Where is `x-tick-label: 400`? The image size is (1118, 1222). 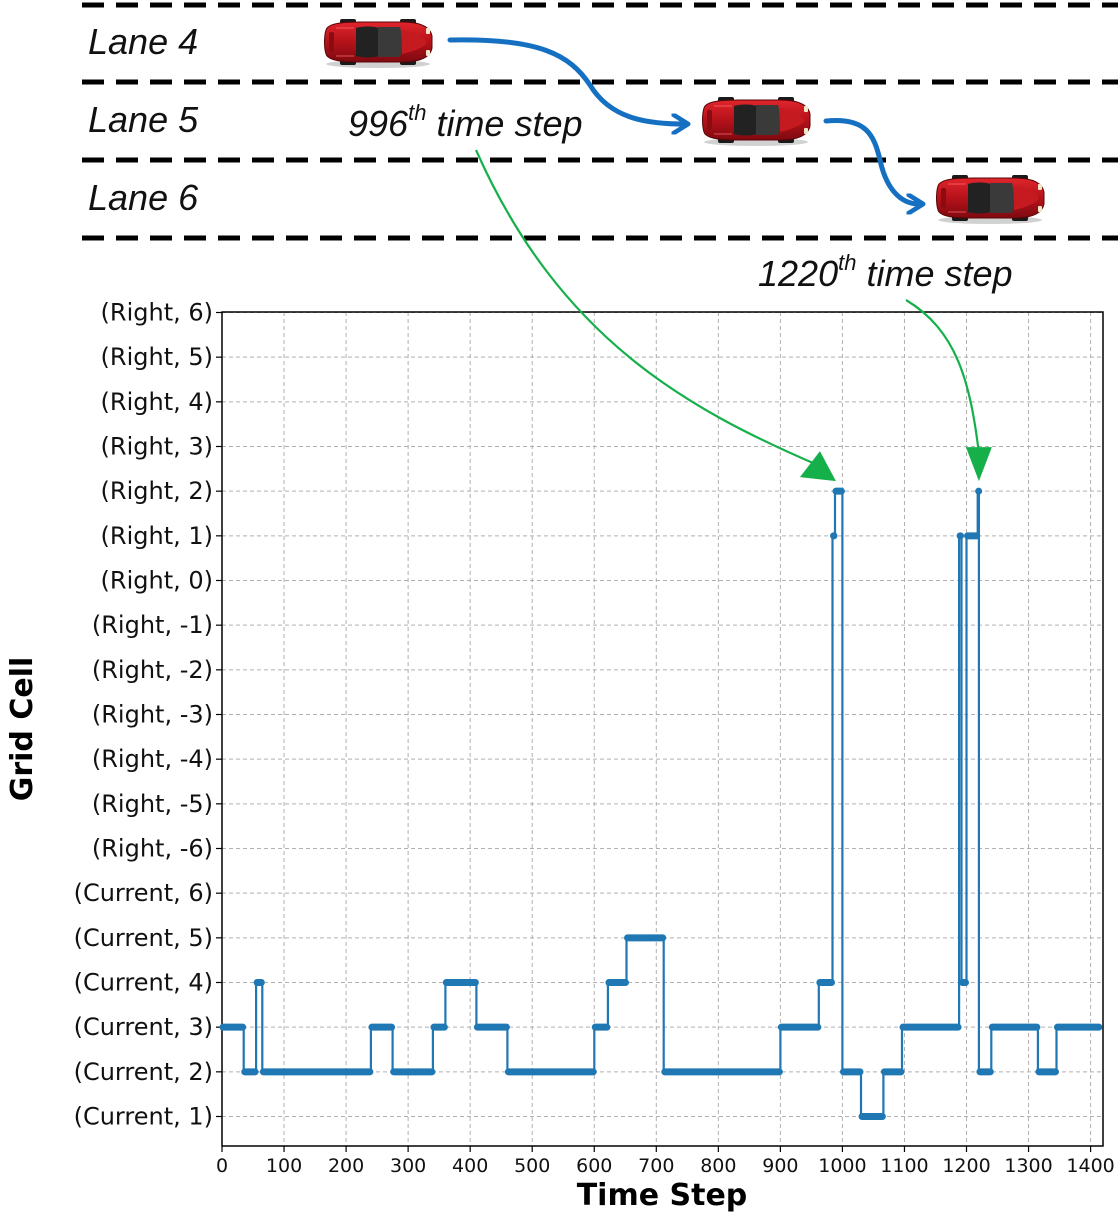
x-tick-label: 400 is located at coordinates (470, 1166).